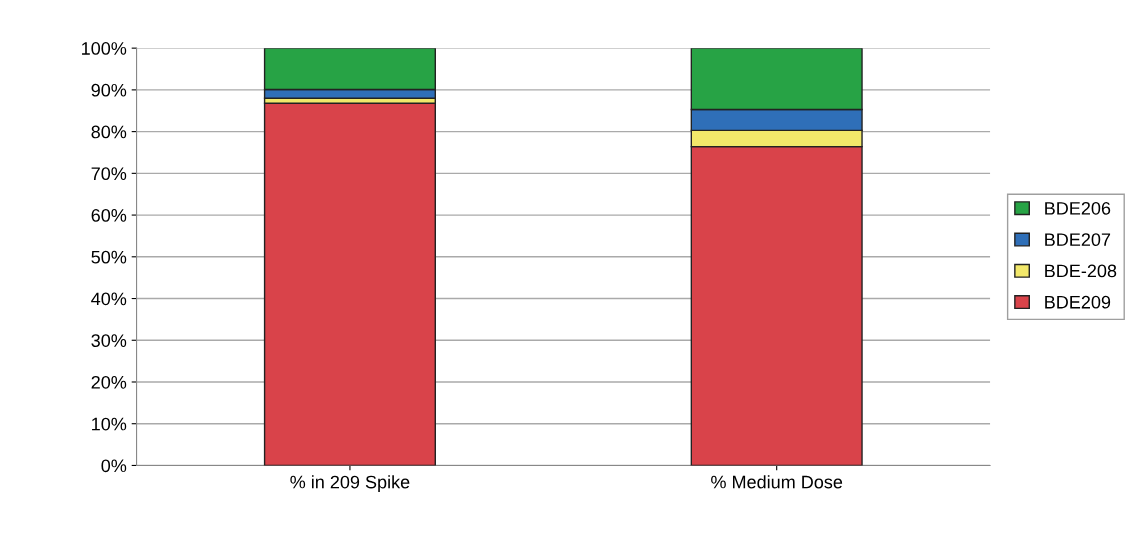 The width and height of the screenshot is (1138, 535). What do you see at coordinates (1078, 240) in the screenshot?
I see `legend-label: BDE207` at bounding box center [1078, 240].